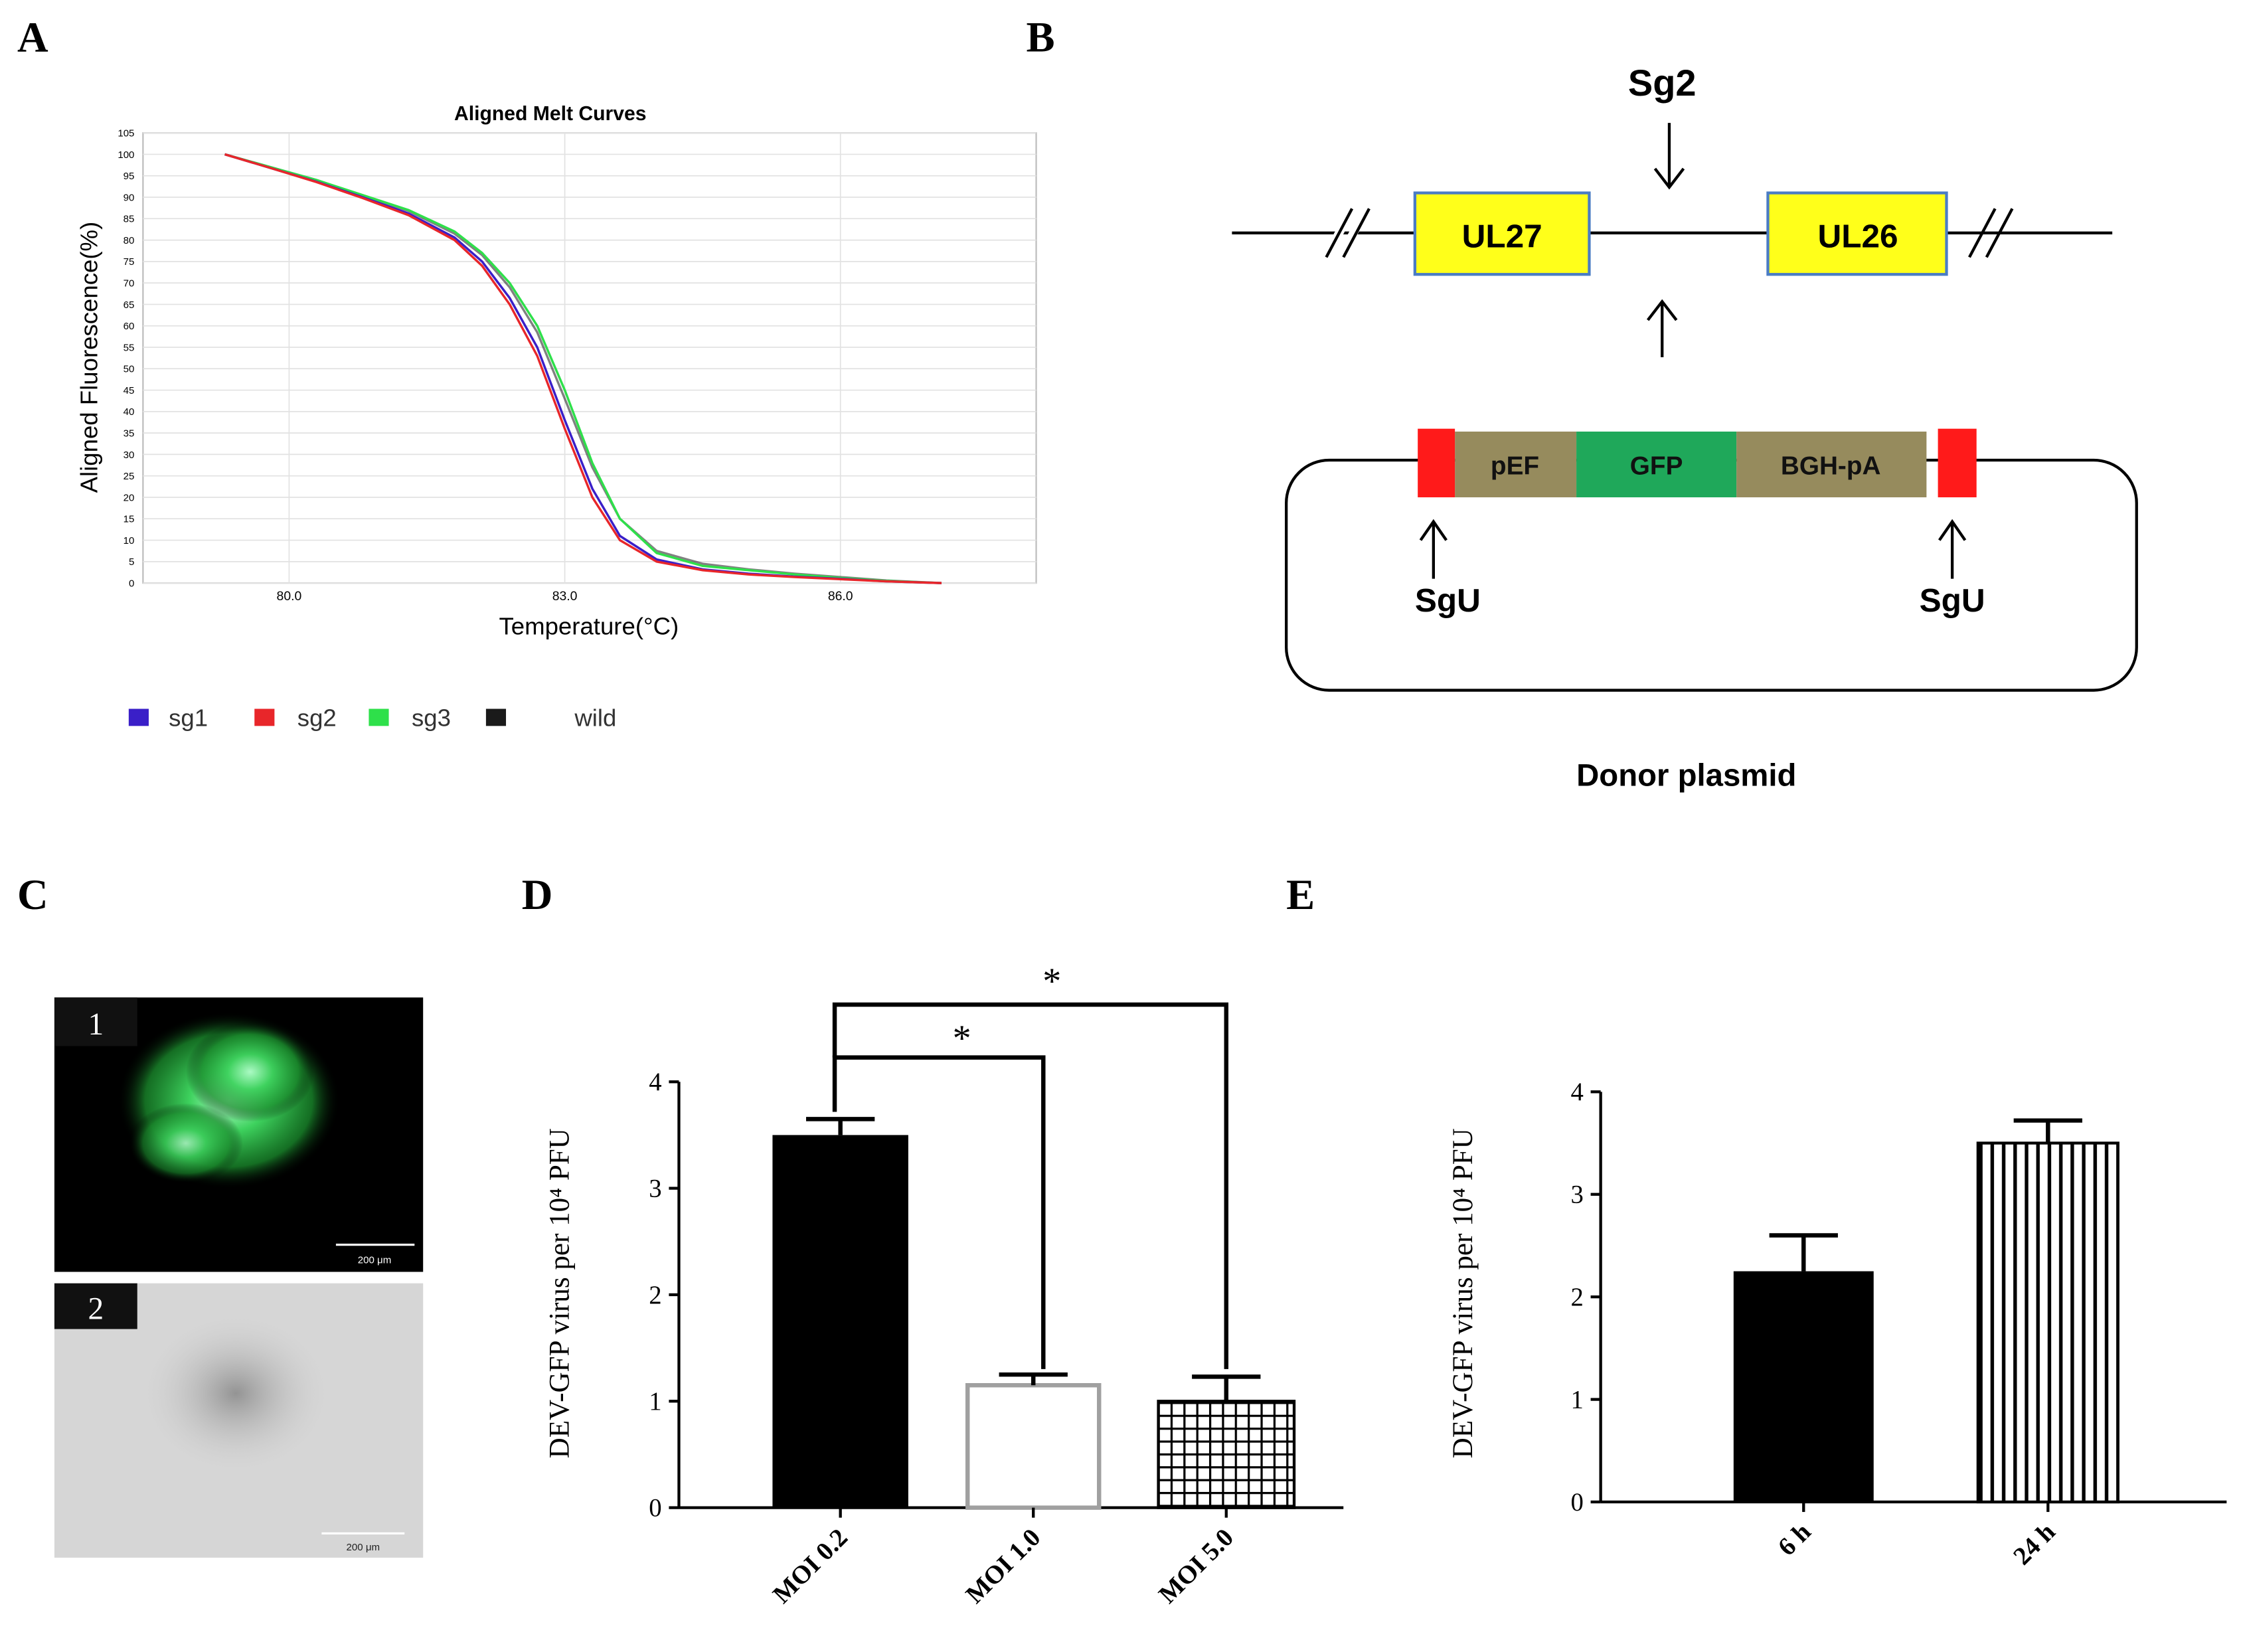 Image resolution: width=2241 pixels, height=1652 pixels. What do you see at coordinates (1515, 467) in the screenshot?
I see `cassette-label: pEF` at bounding box center [1515, 467].